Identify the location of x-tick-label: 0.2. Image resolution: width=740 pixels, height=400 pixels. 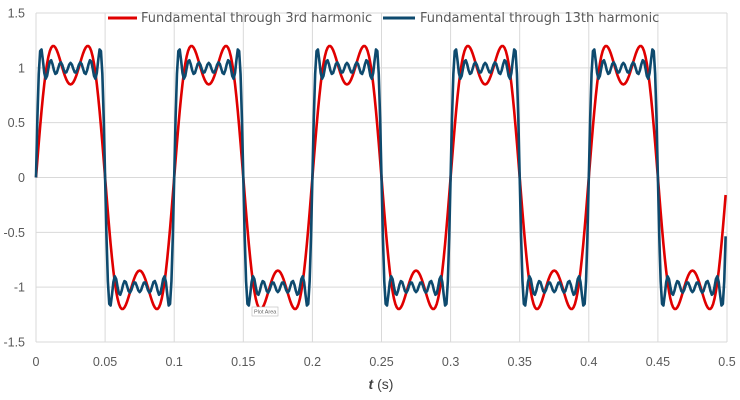
(312, 362).